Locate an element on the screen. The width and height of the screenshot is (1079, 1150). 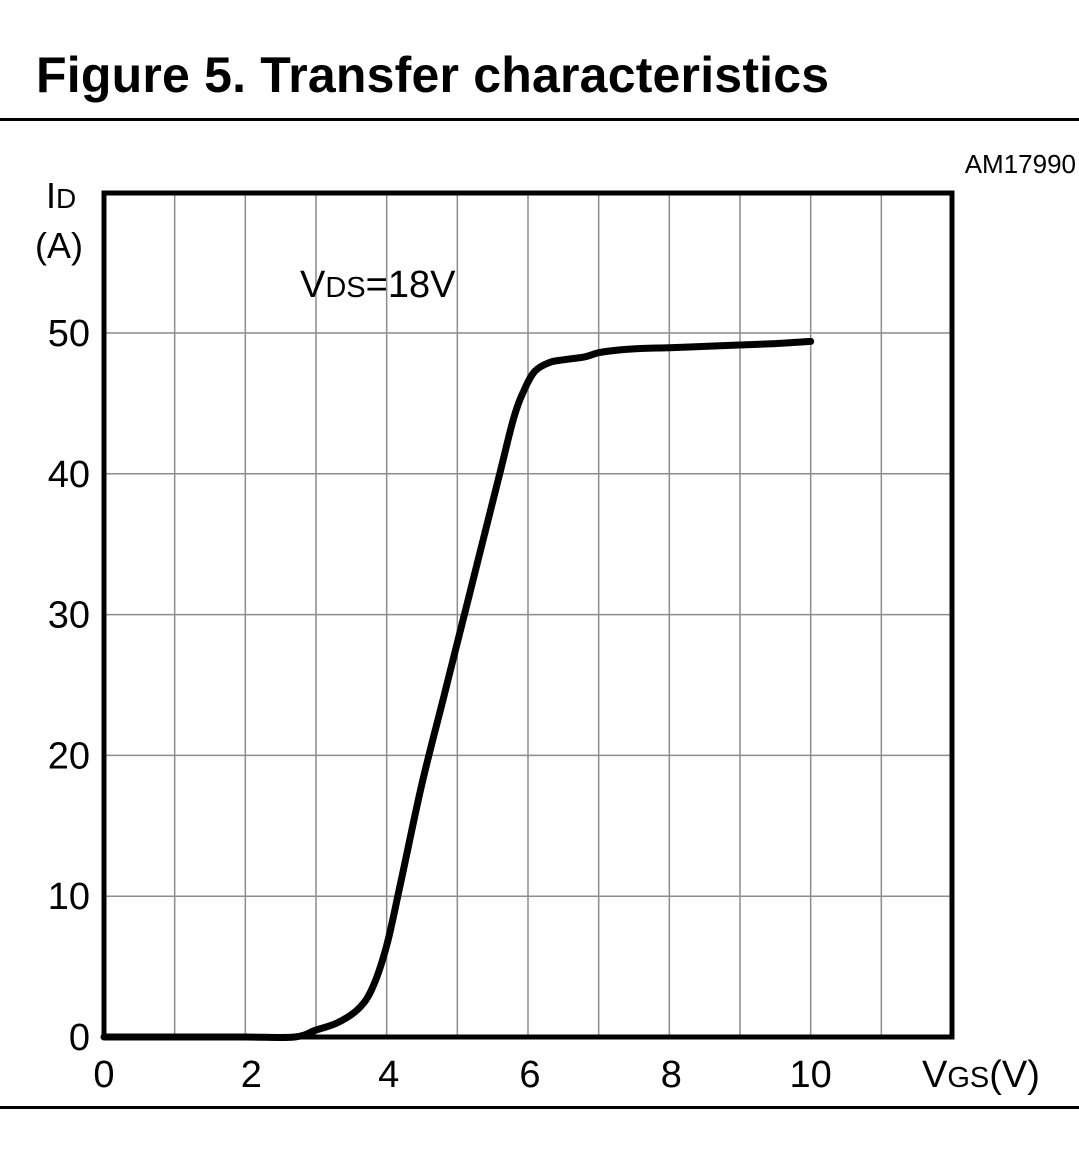
x-tick-label: 2 is located at coordinates (251, 1075).